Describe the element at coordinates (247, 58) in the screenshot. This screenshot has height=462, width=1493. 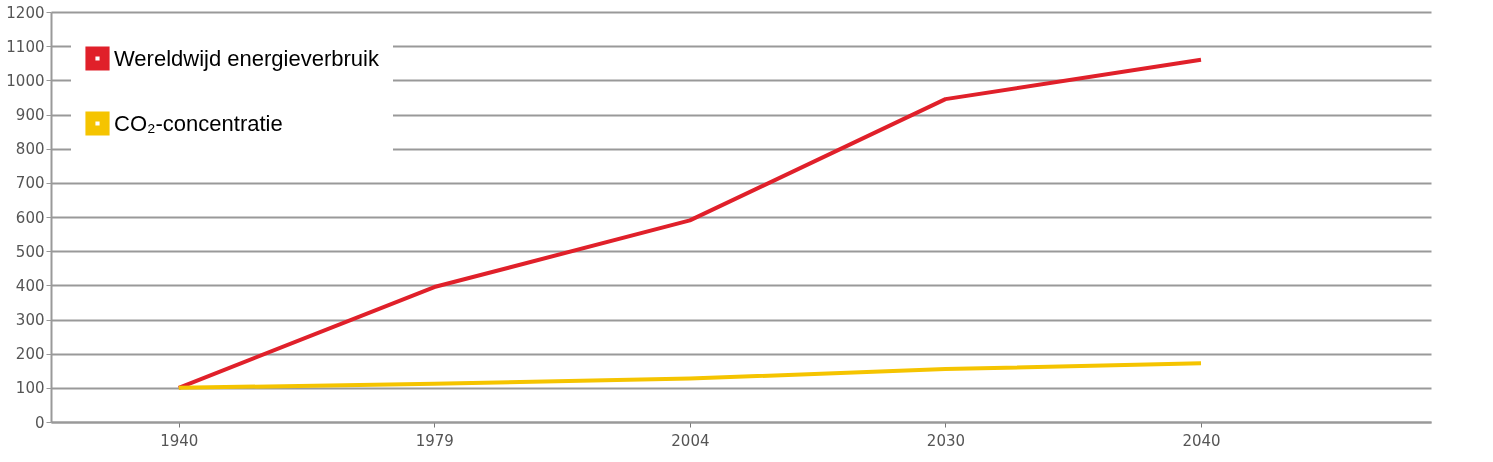
I see `legend-label: Wereldwijd energieverbruik` at that location.